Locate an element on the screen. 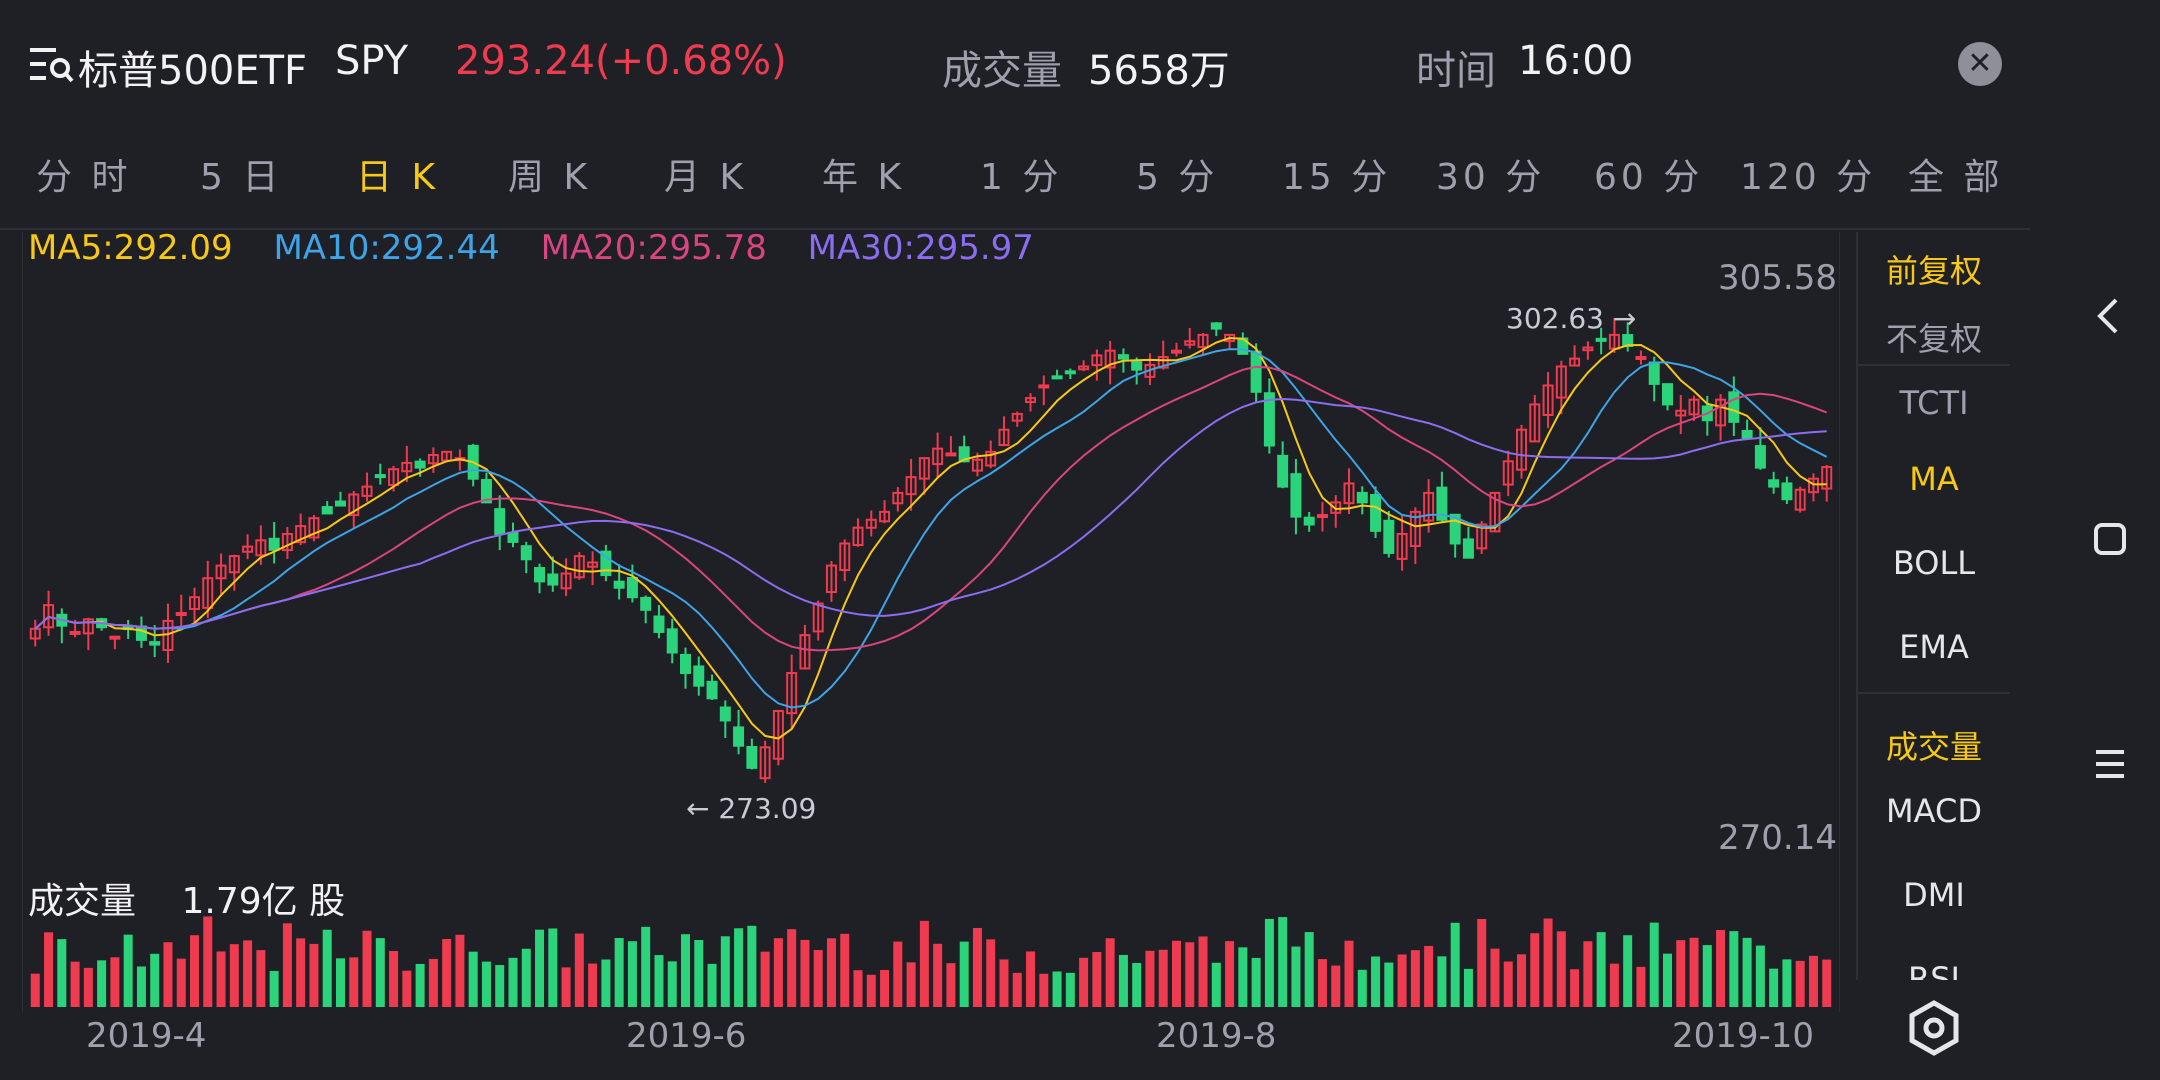 This screenshot has width=2160, height=1080. tab-item: 5 分 is located at coordinates (1177, 177).